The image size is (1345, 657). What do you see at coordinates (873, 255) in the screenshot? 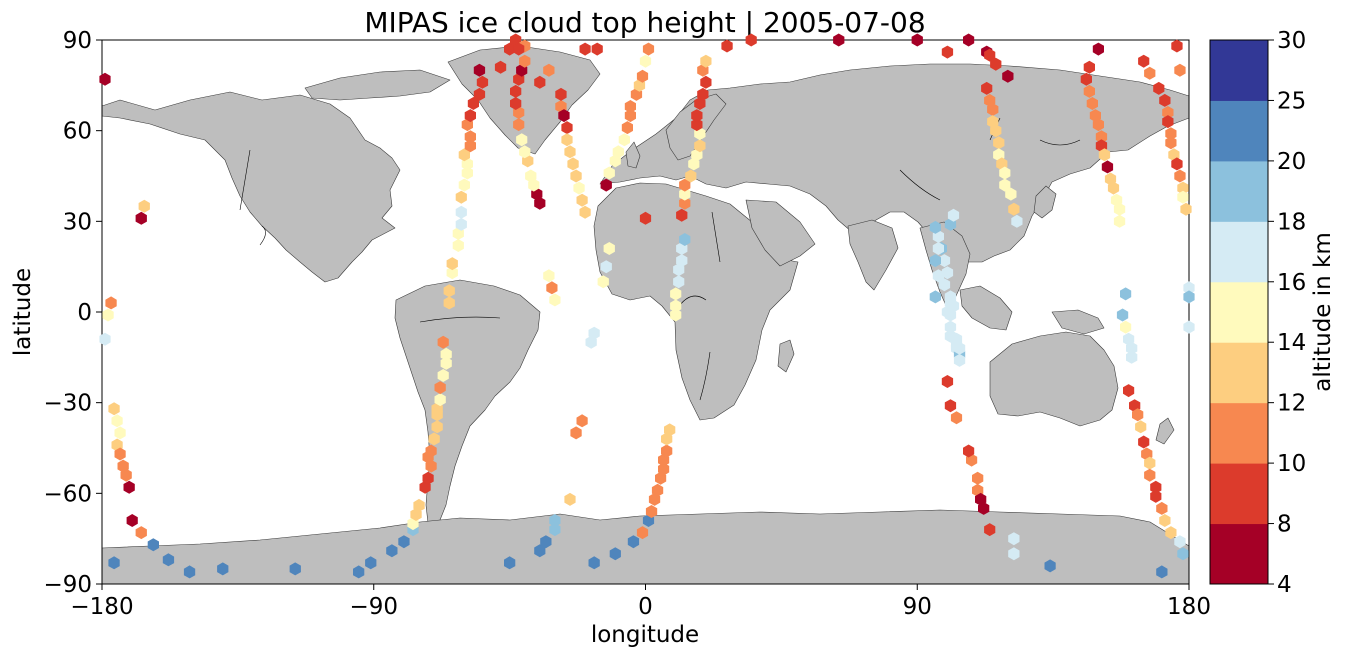
I see `india` at bounding box center [873, 255].